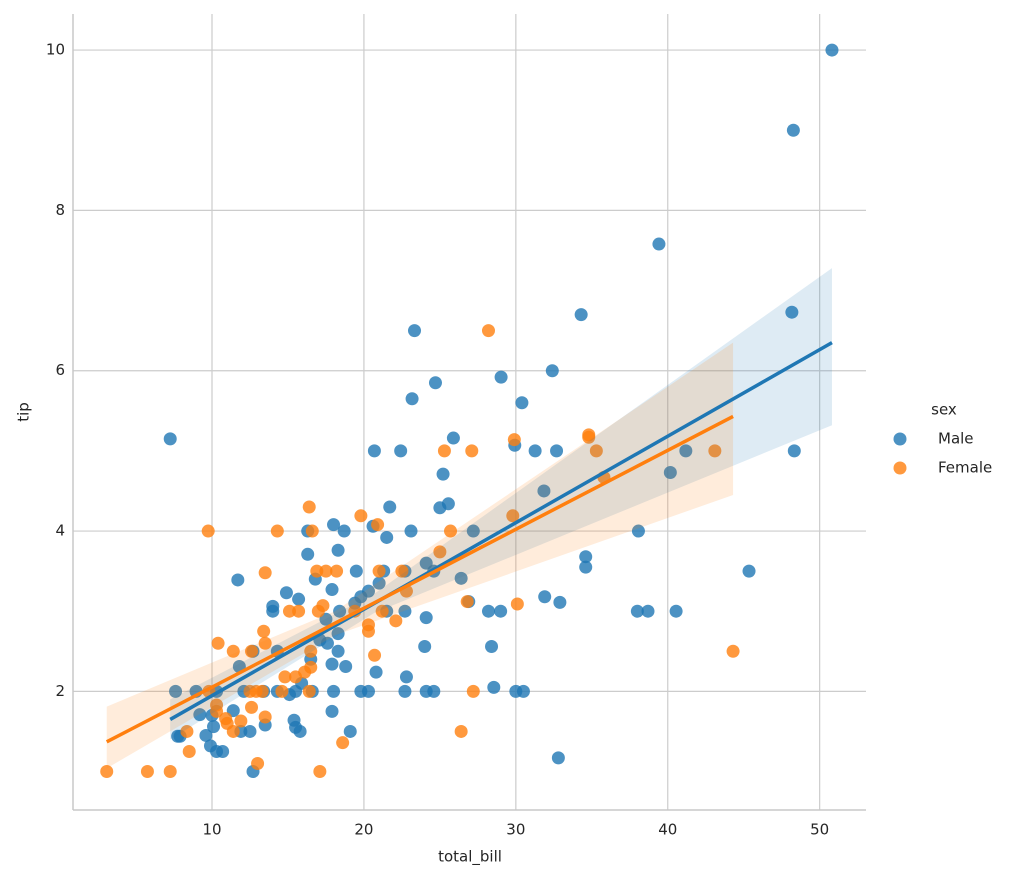 The image size is (1026, 880). What do you see at coordinates (55, 50) in the screenshot?
I see `y-tick-label: 10` at bounding box center [55, 50].